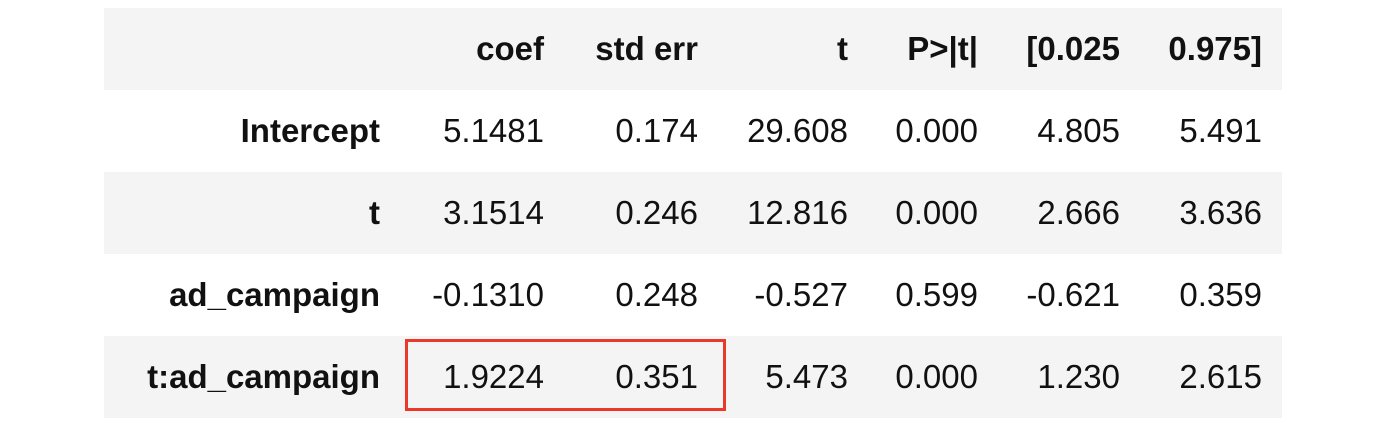 This screenshot has height=426, width=1400. I want to click on header-label-column, so click(252, 49).